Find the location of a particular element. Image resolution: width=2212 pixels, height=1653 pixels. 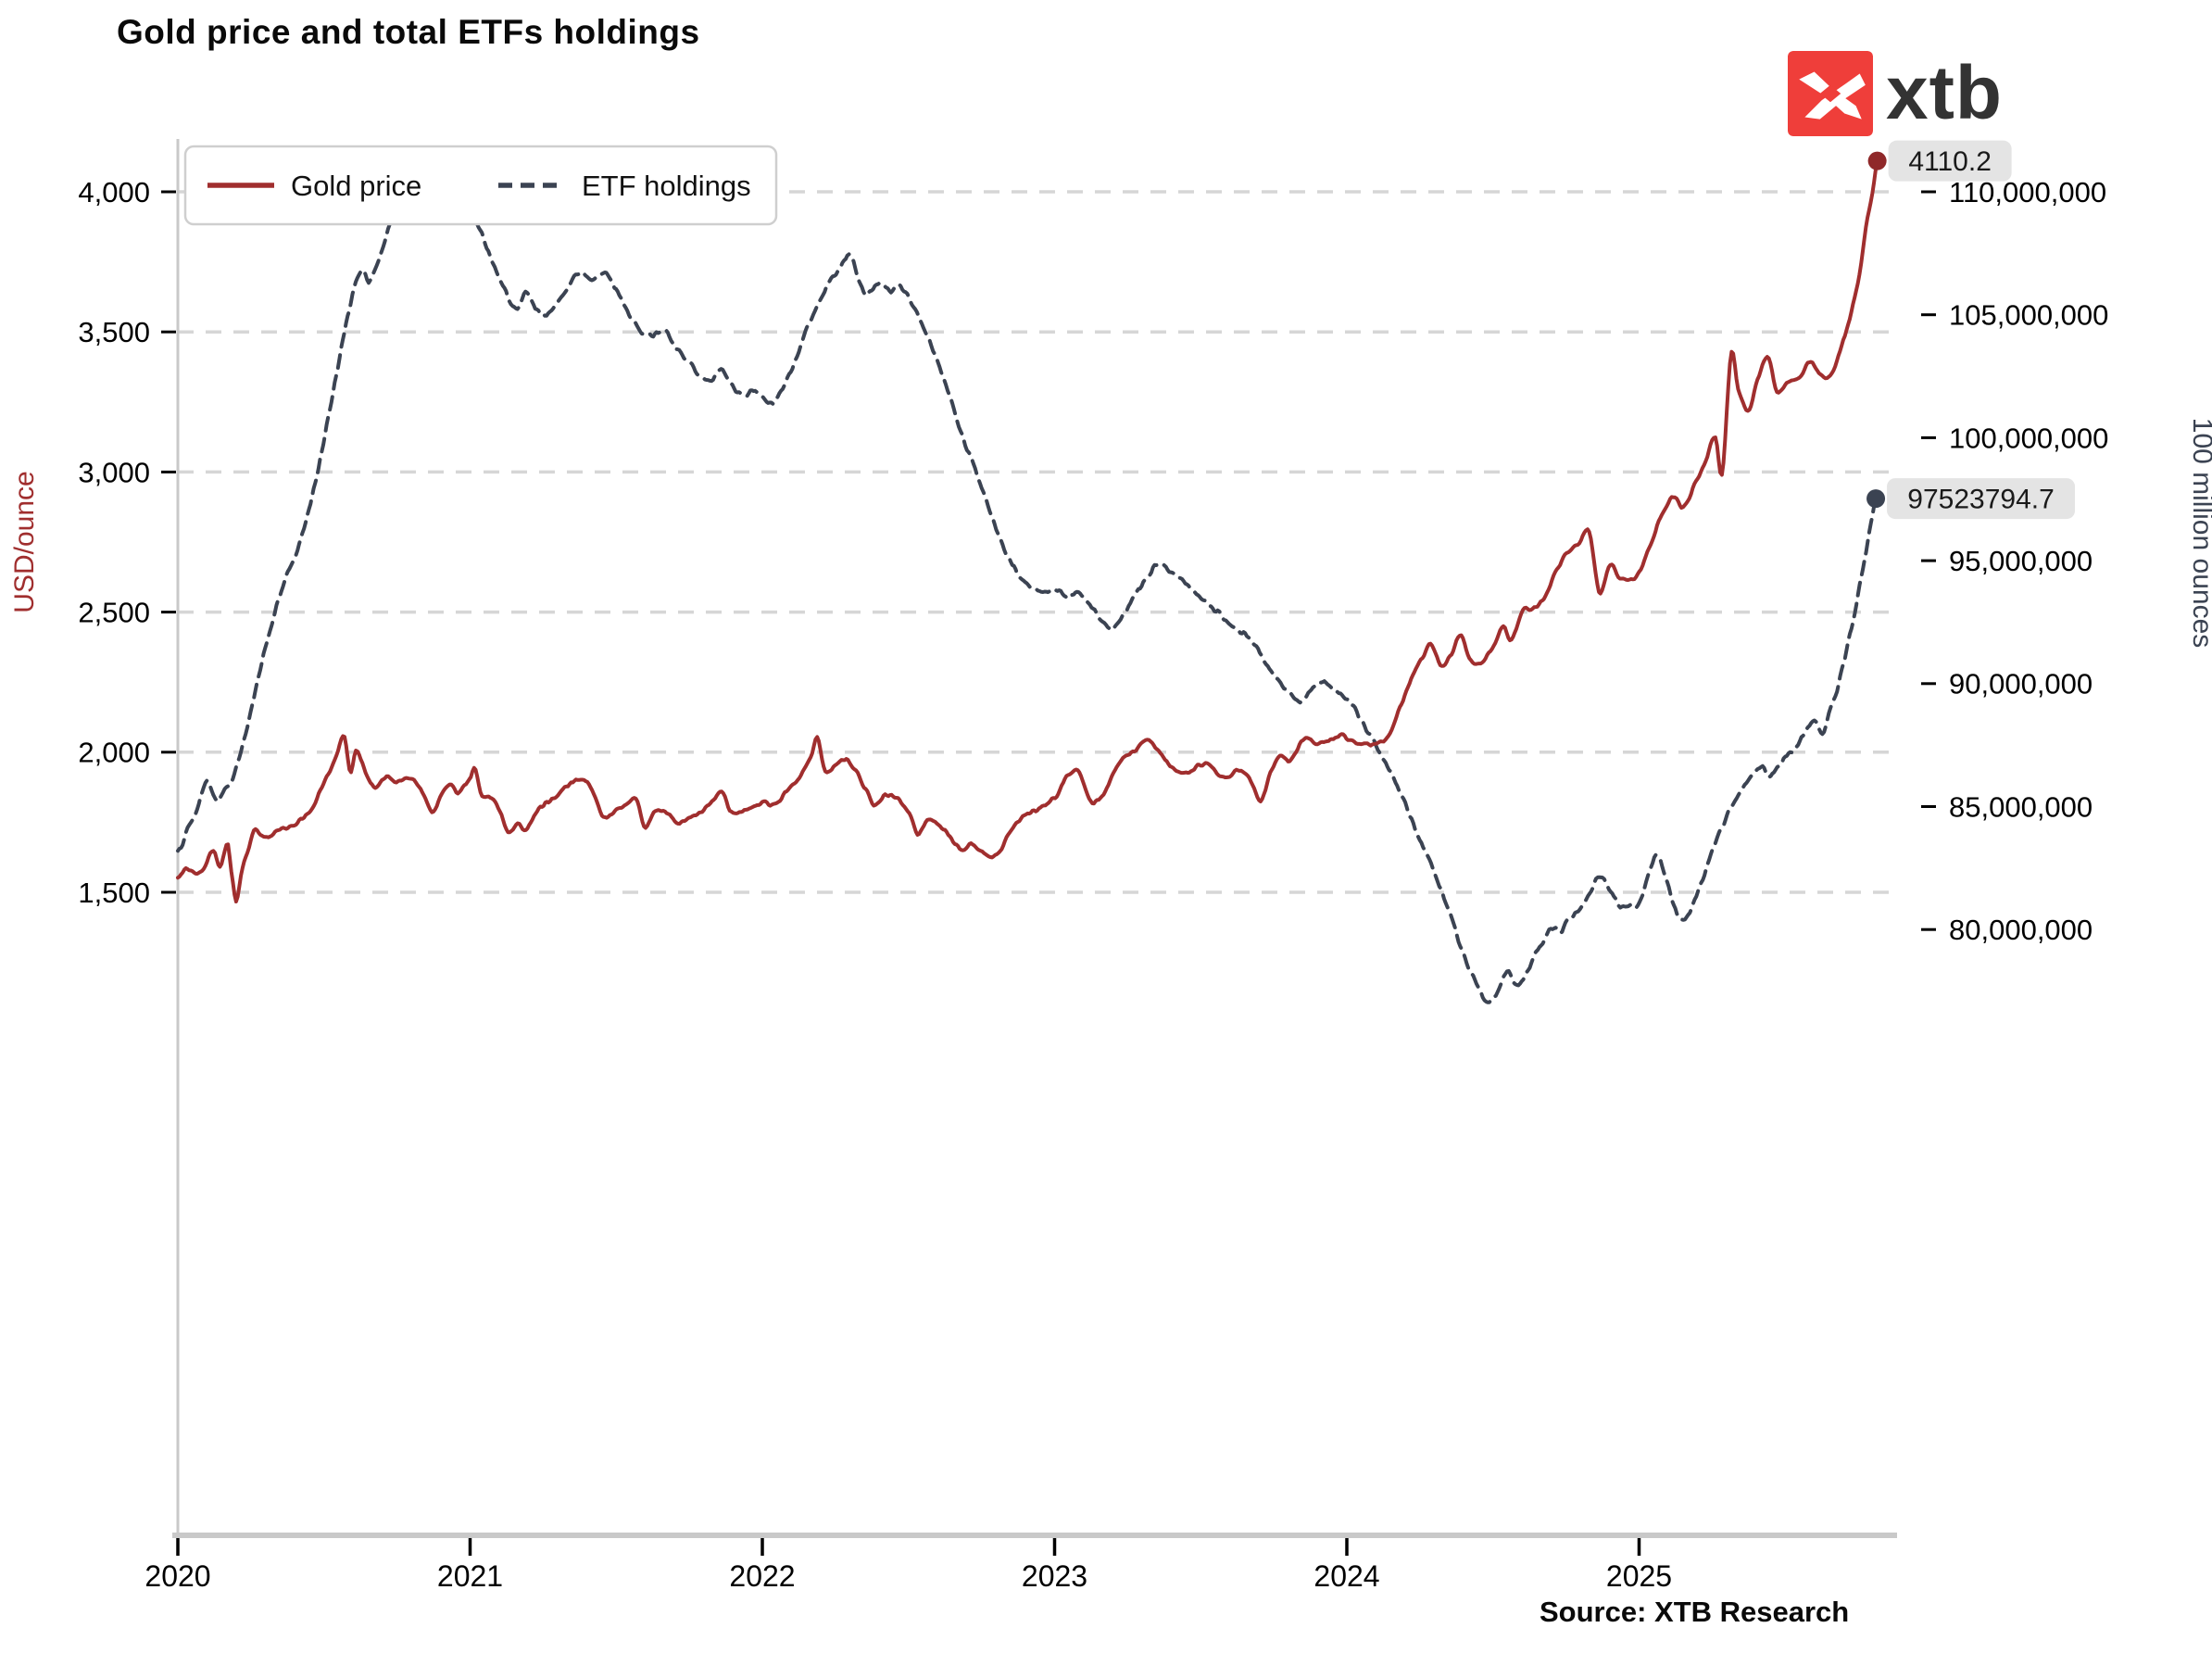

legend-item-gold-price: Gold price is located at coordinates (314, 186).